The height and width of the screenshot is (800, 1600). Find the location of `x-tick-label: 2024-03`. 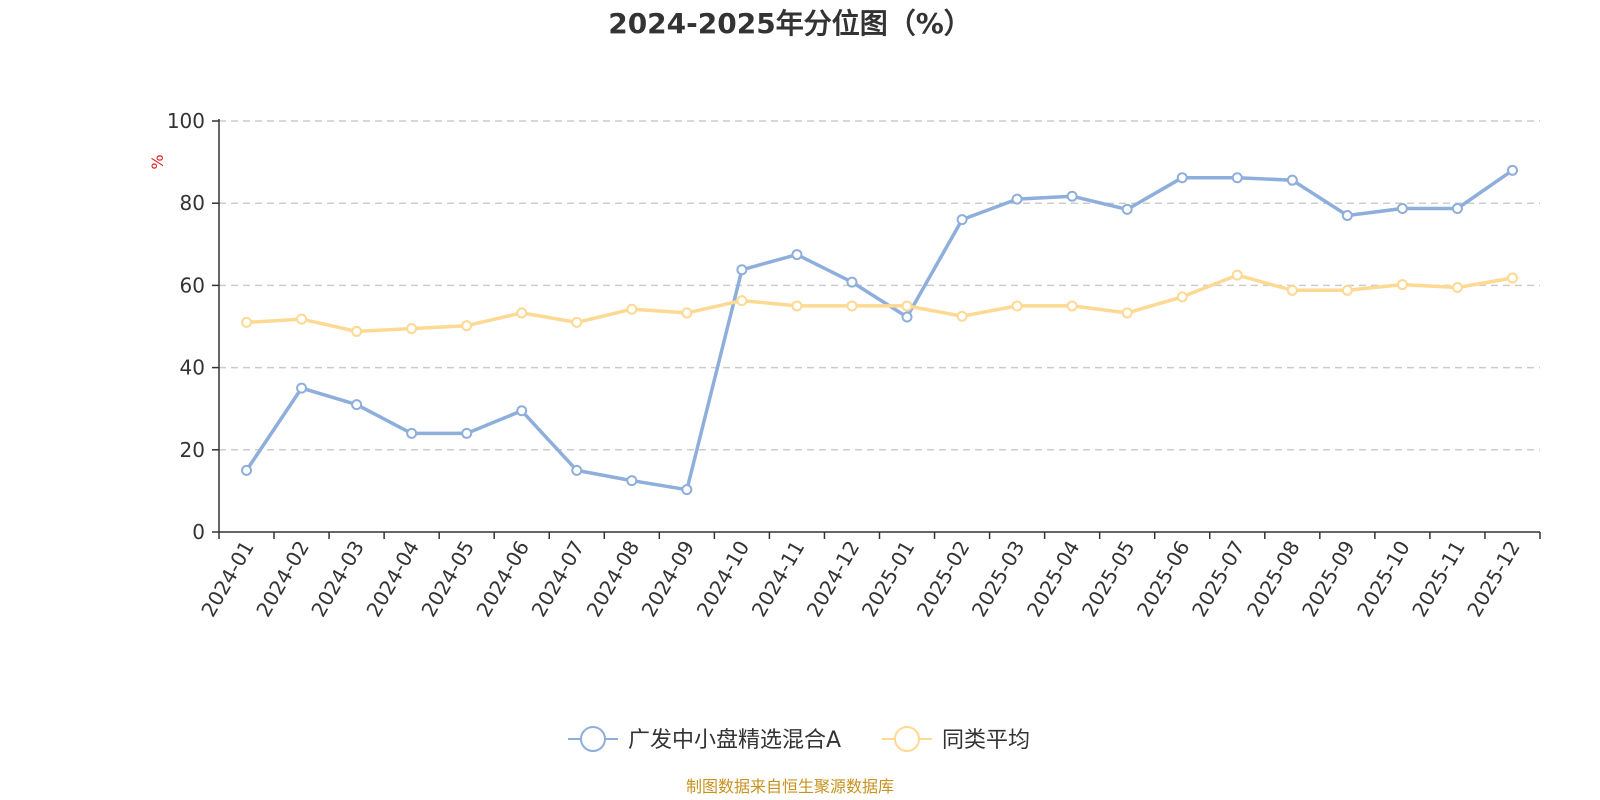

x-tick-label: 2024-03 is located at coordinates (337, 579).